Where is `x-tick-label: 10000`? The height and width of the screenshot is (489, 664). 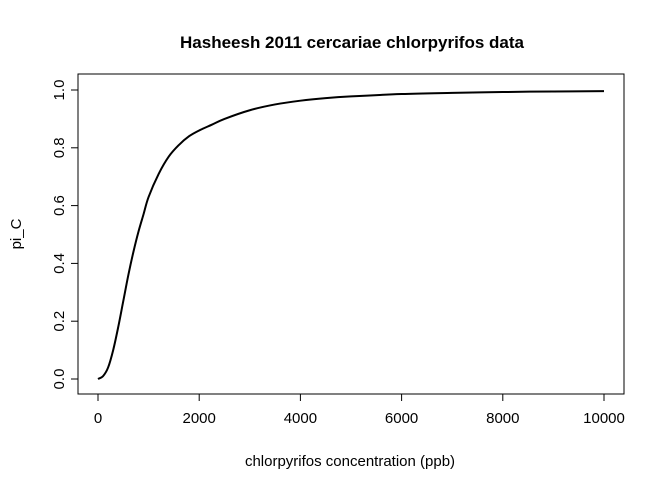
x-tick-label: 10000 is located at coordinates (604, 418).